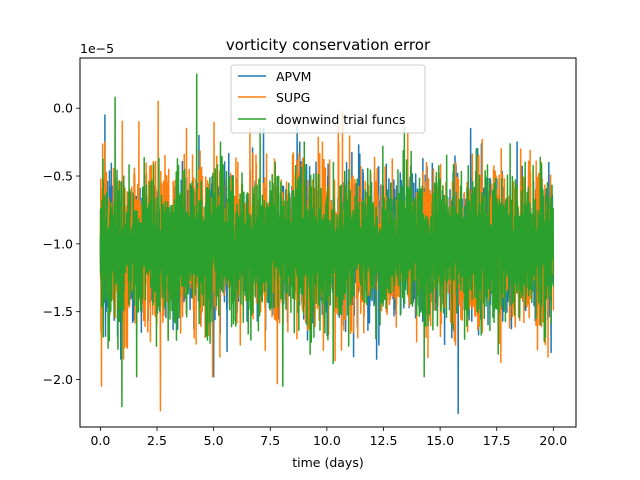 The width and height of the screenshot is (640, 480). I want to click on chart-title: vorticity conservation error, so click(328, 45).